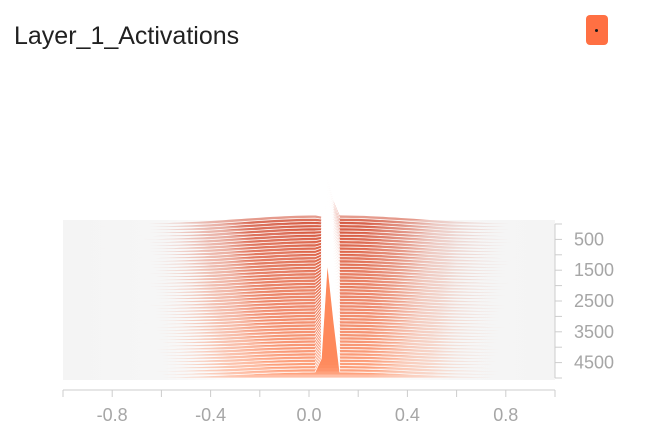 This screenshot has width=646, height=442. I want to click on y-ticks: 500 1500 2500 3500 4500, so click(584, 301).